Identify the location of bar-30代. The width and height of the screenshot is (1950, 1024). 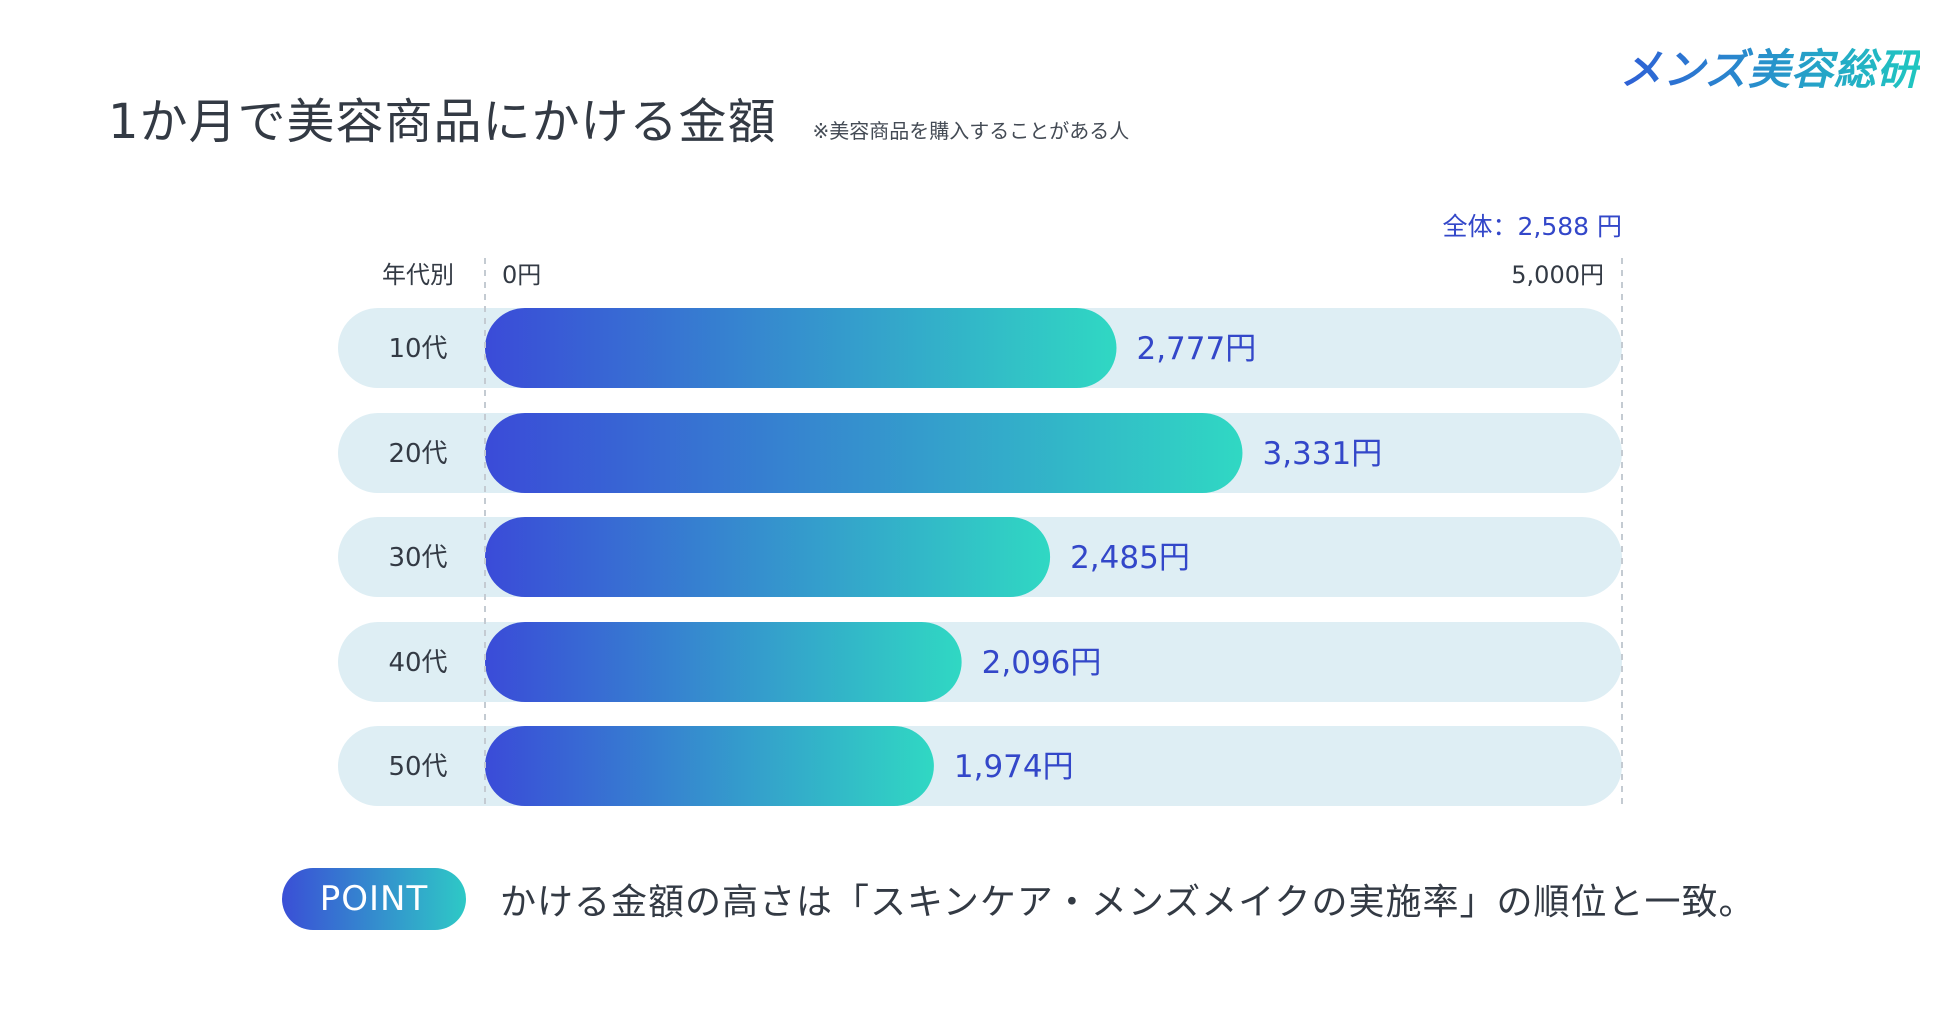
(768, 557).